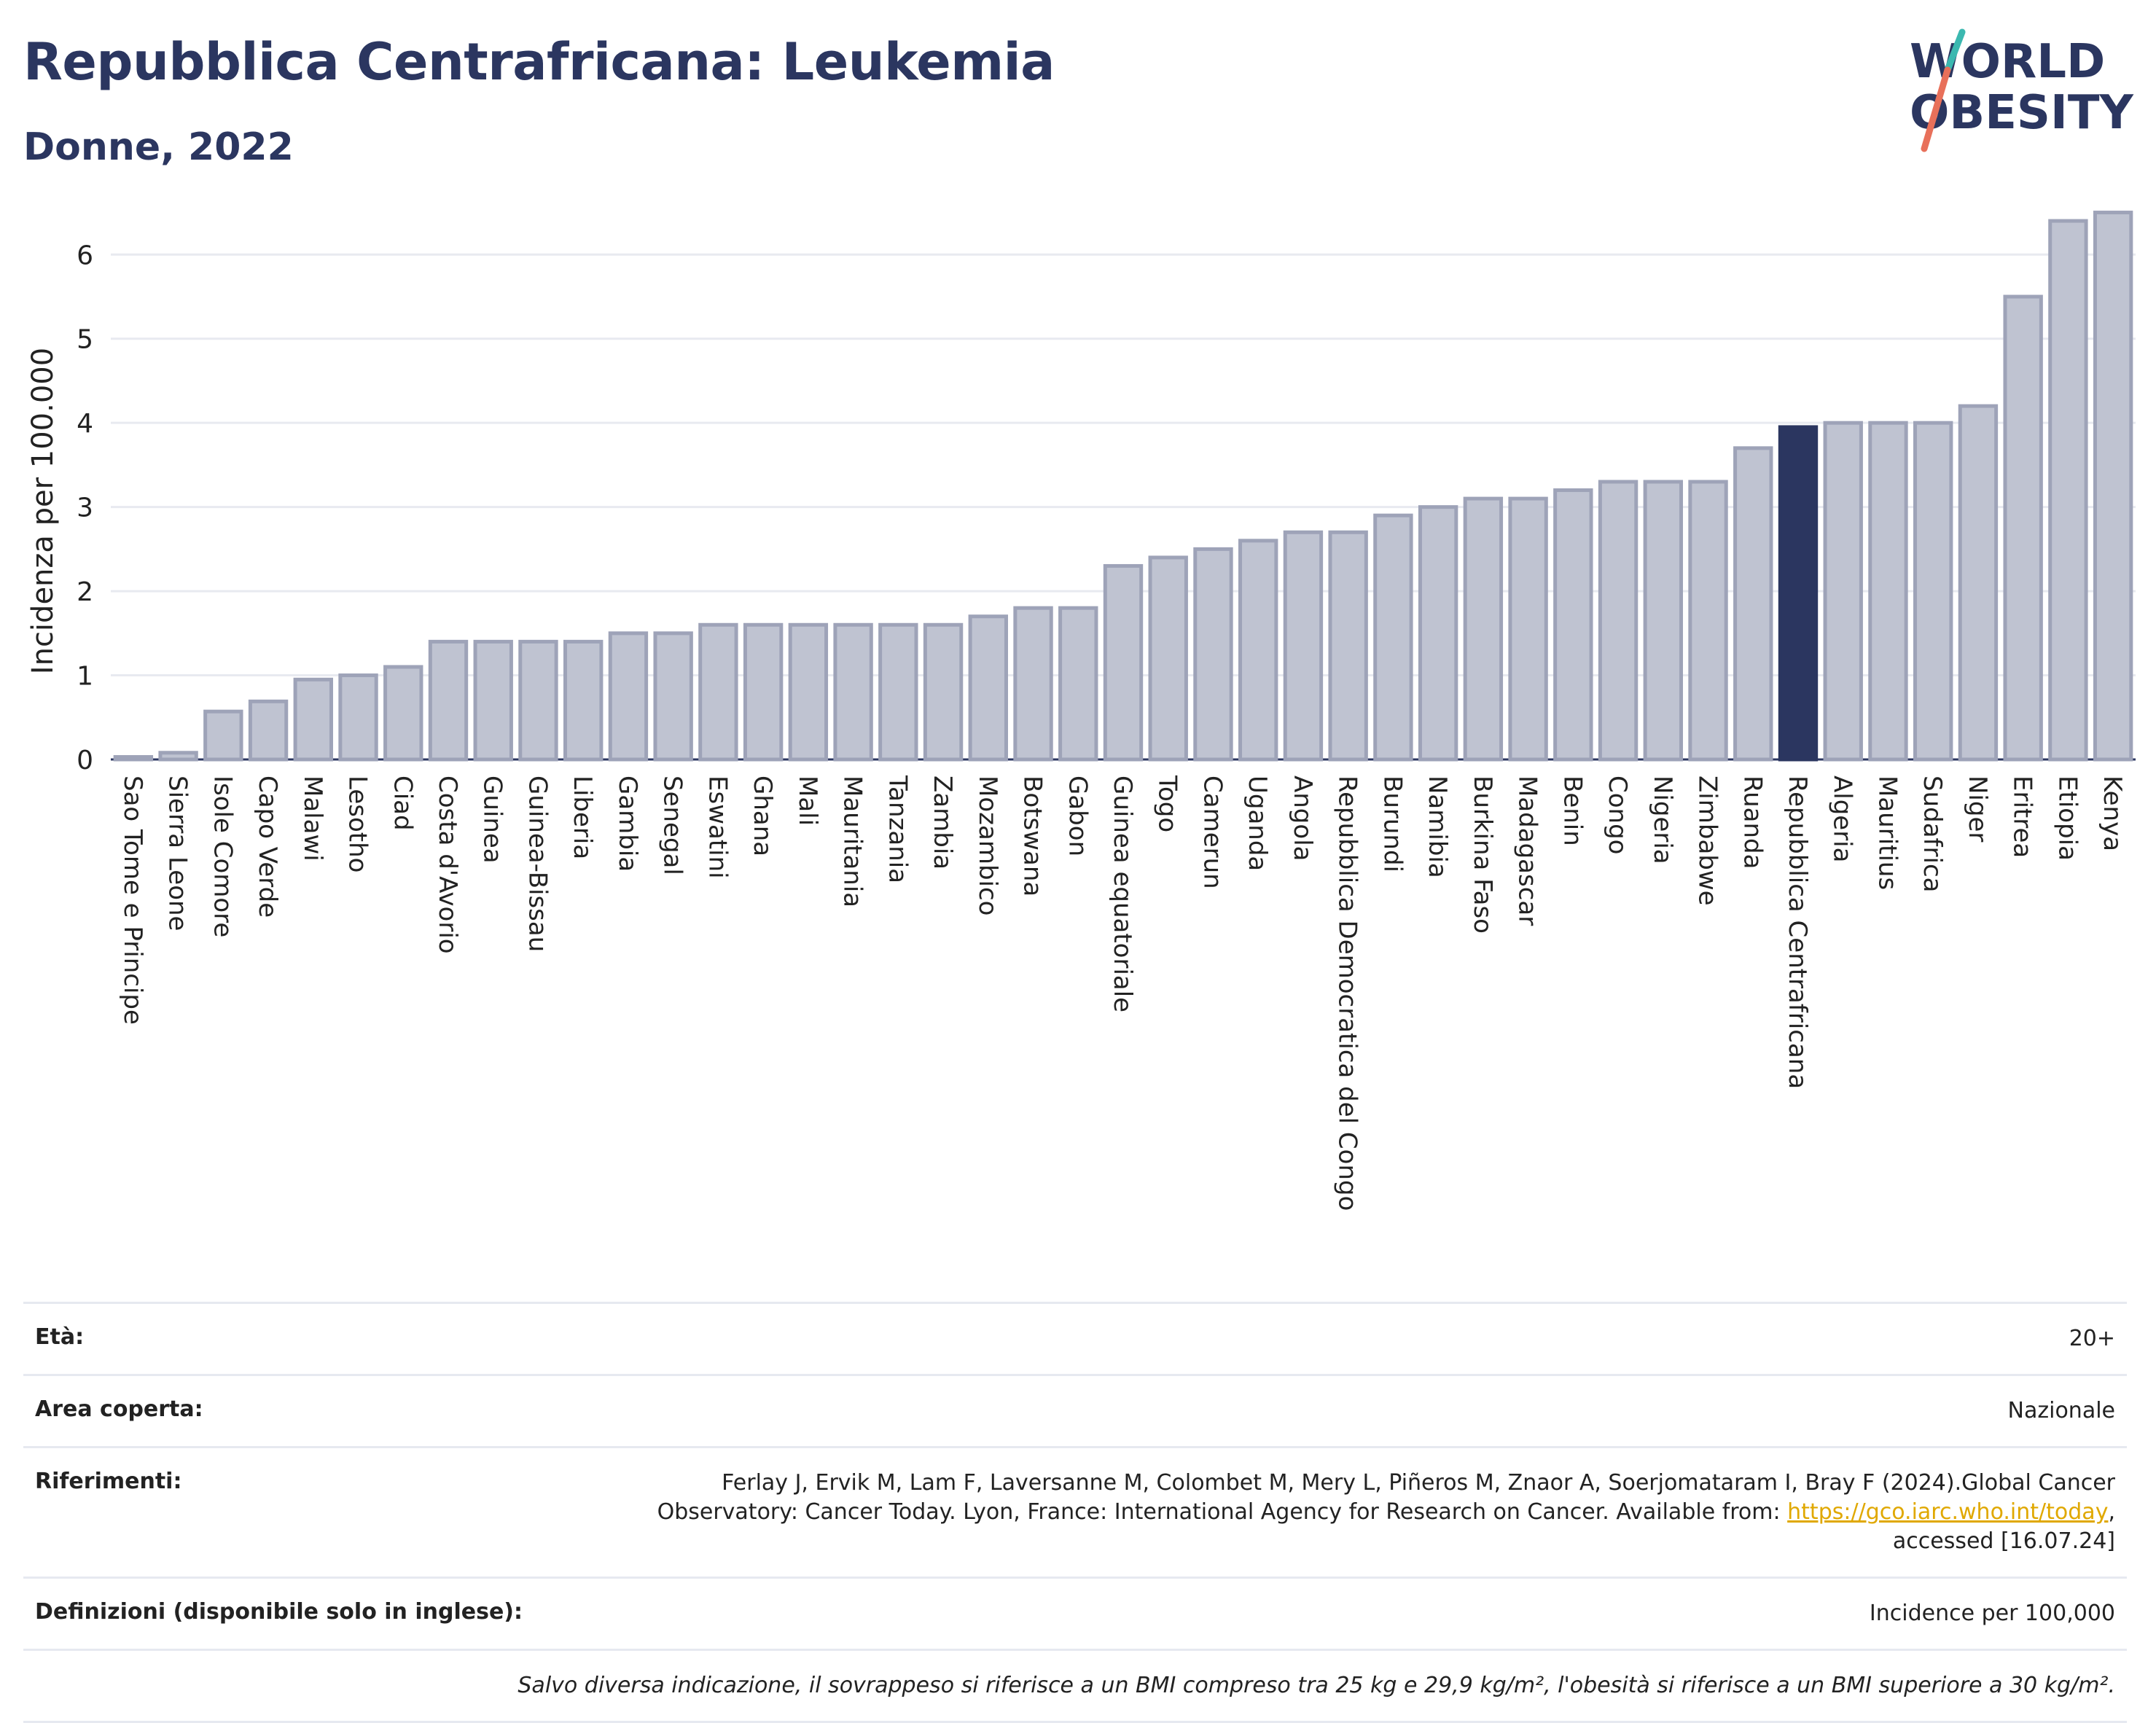  I want to click on x-tick-label: Burundi, so click(1392, 823).